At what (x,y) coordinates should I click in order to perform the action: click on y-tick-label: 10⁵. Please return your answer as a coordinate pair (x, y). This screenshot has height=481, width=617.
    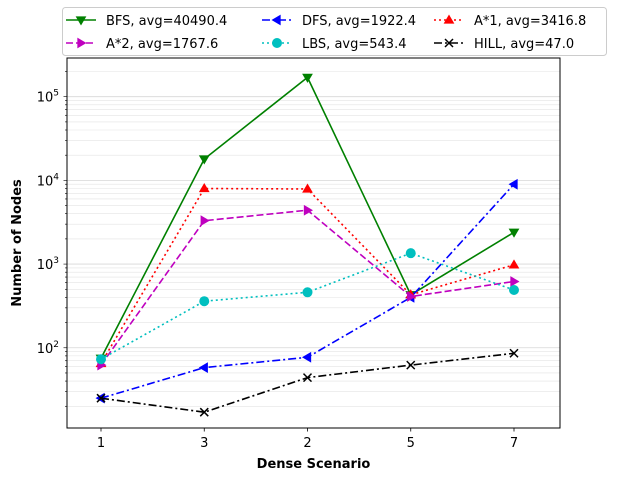
    Looking at the image, I should click on (48, 97).